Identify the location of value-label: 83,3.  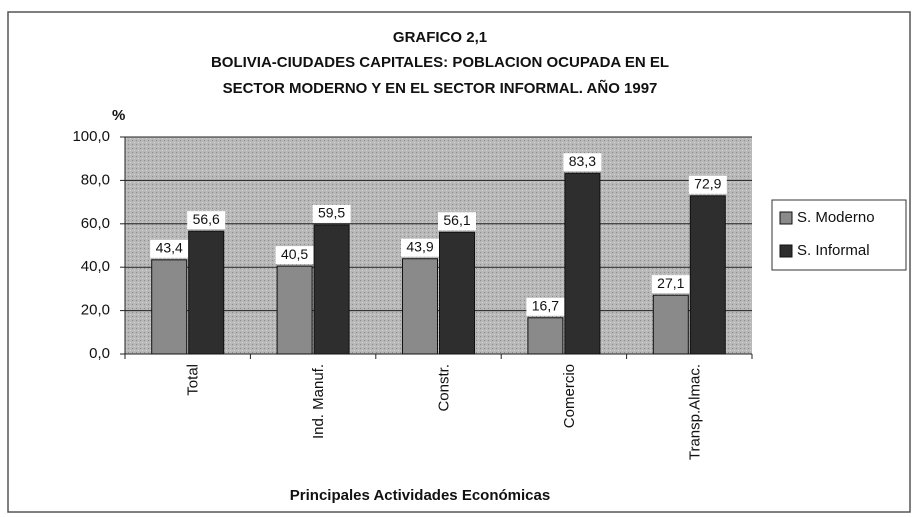
(582, 161).